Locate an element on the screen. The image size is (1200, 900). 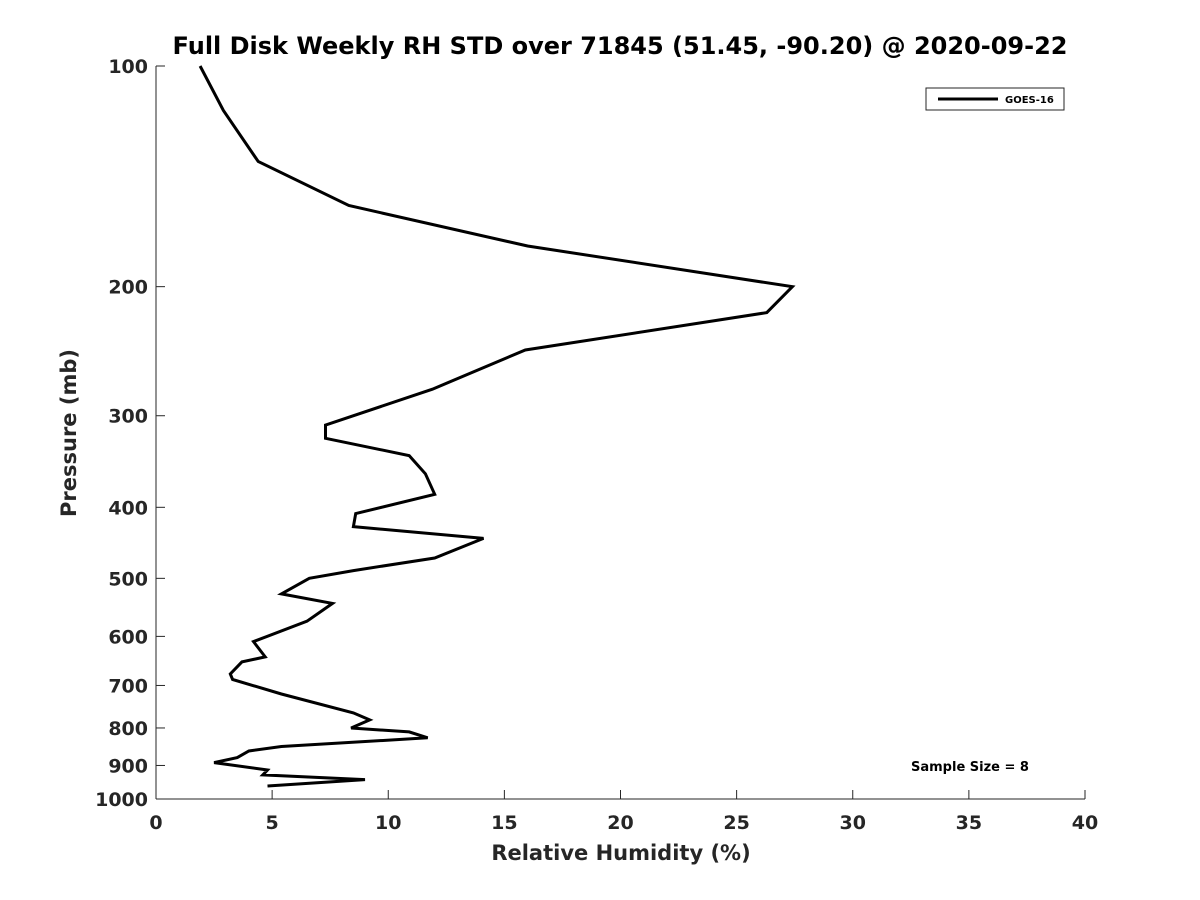
x-tick-label: 30 is located at coordinates (853, 823).